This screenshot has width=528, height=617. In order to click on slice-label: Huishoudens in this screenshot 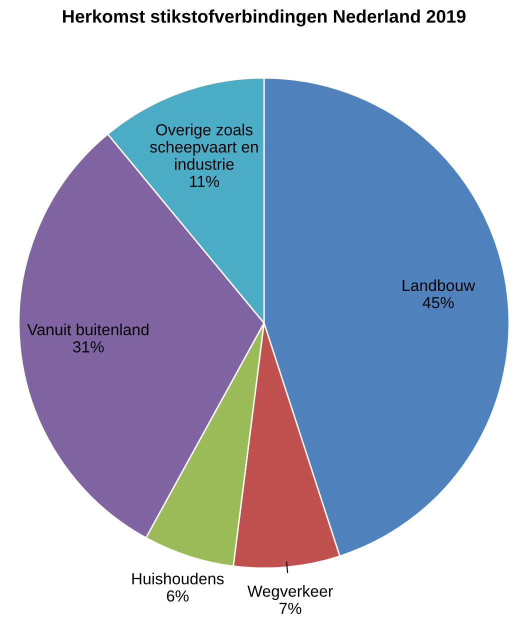, I will do `click(178, 578)`.